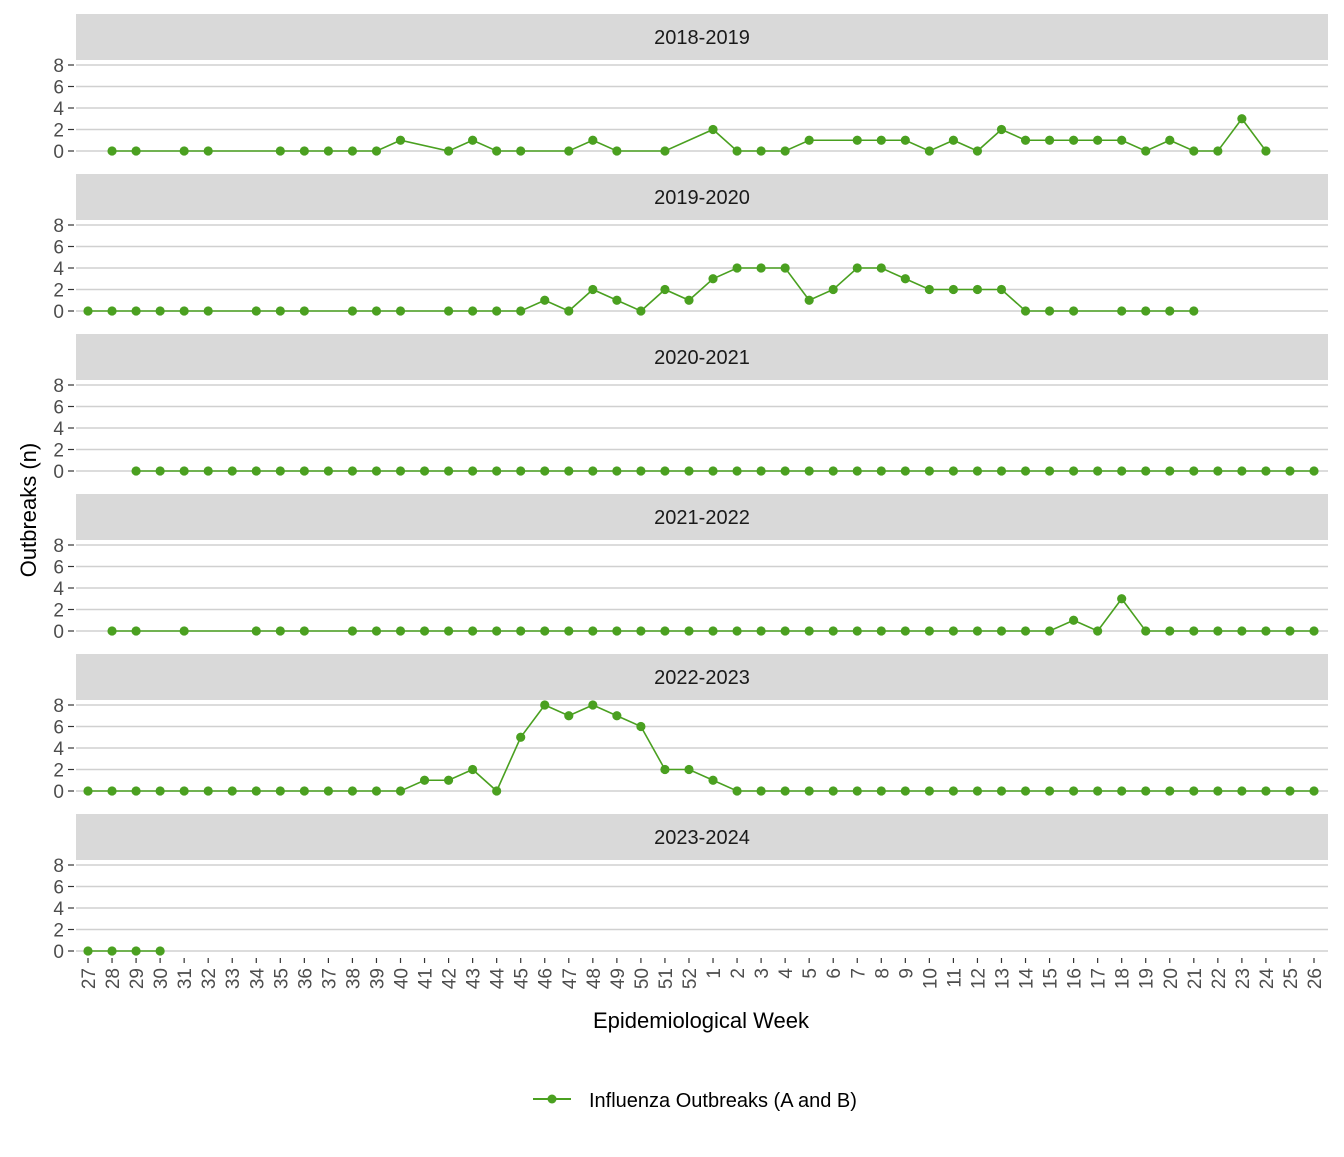  What do you see at coordinates (906, 973) in the screenshot?
I see `x-tick-label: 9` at bounding box center [906, 973].